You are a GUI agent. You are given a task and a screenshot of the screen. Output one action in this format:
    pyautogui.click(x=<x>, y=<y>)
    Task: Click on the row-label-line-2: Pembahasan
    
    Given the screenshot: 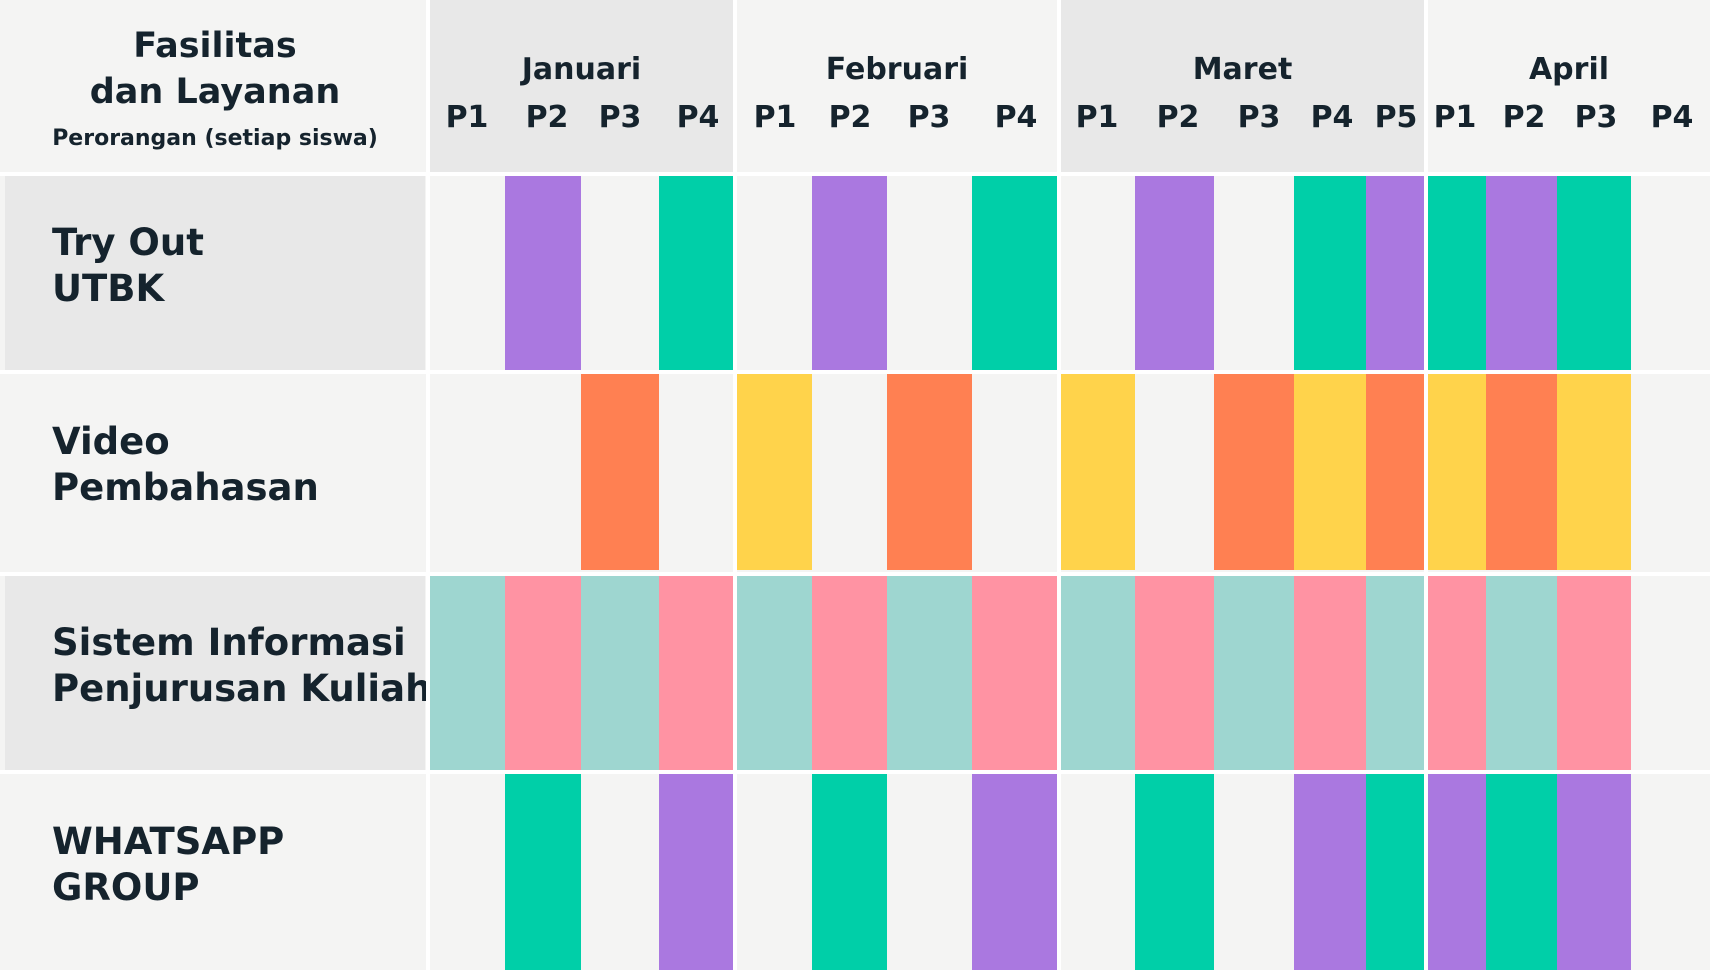 What is the action you would take?
    pyautogui.click(x=185, y=487)
    